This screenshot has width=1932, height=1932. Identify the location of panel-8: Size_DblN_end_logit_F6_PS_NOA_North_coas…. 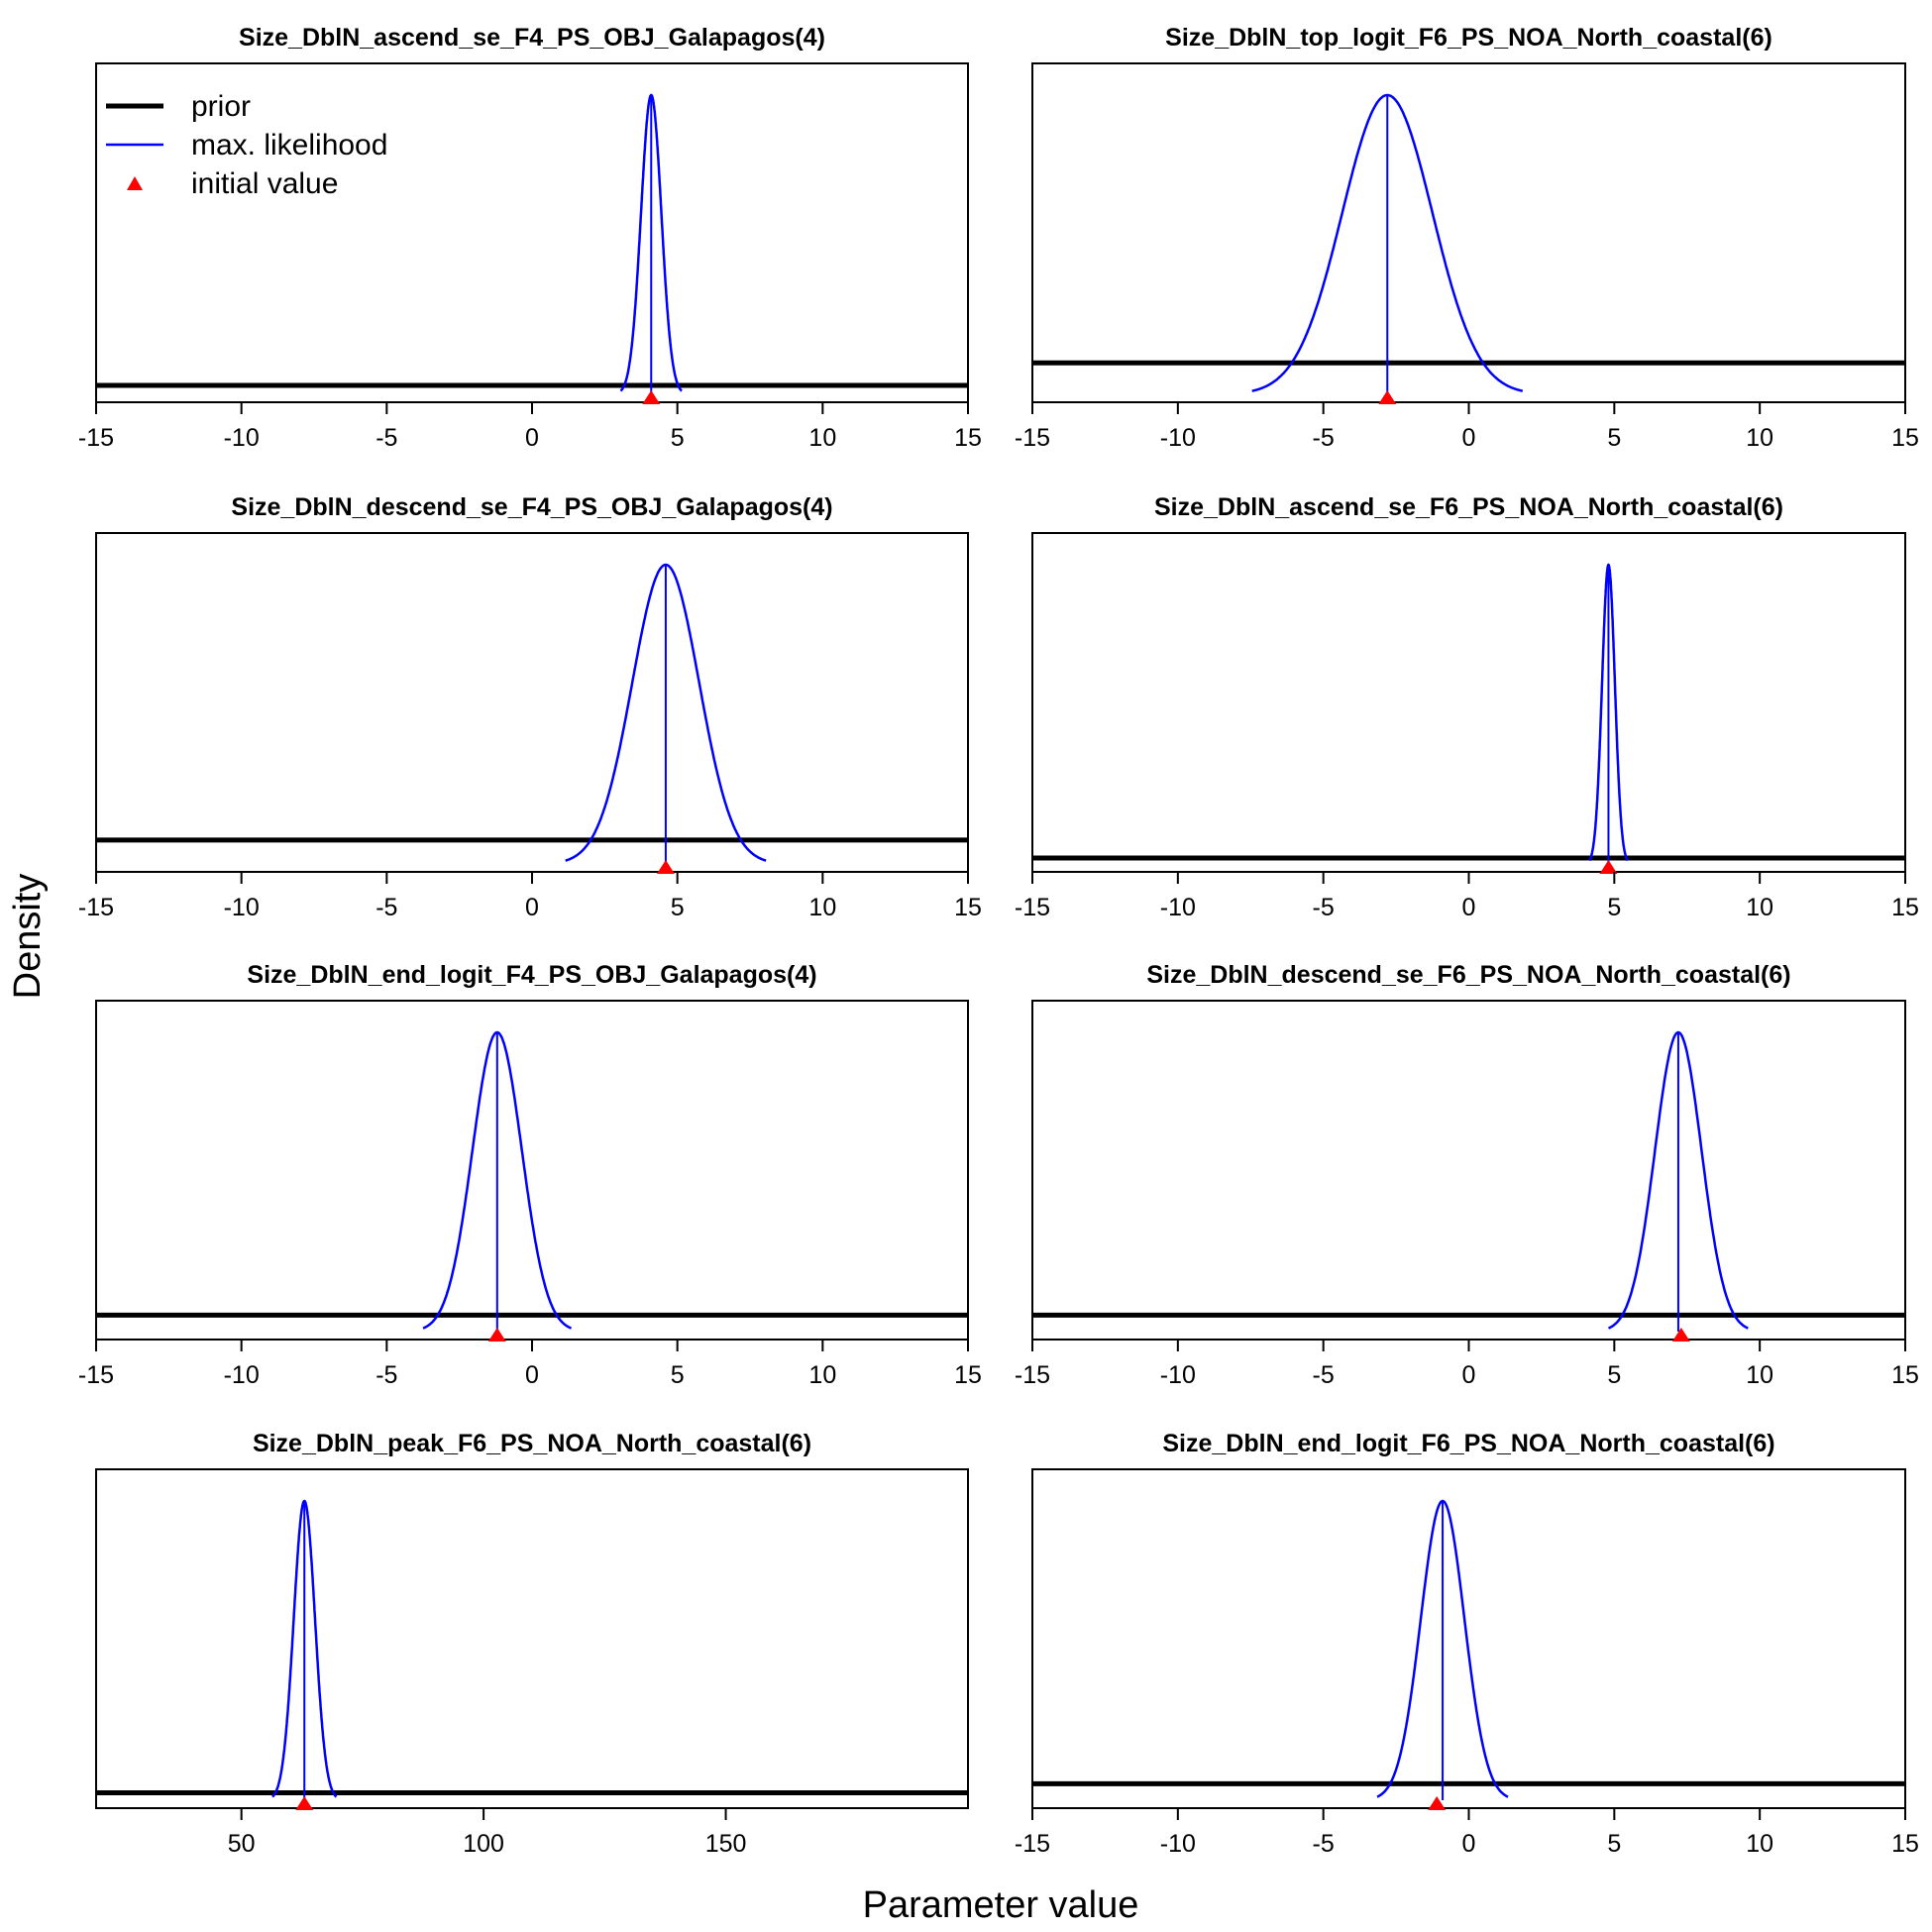
(1467, 1644).